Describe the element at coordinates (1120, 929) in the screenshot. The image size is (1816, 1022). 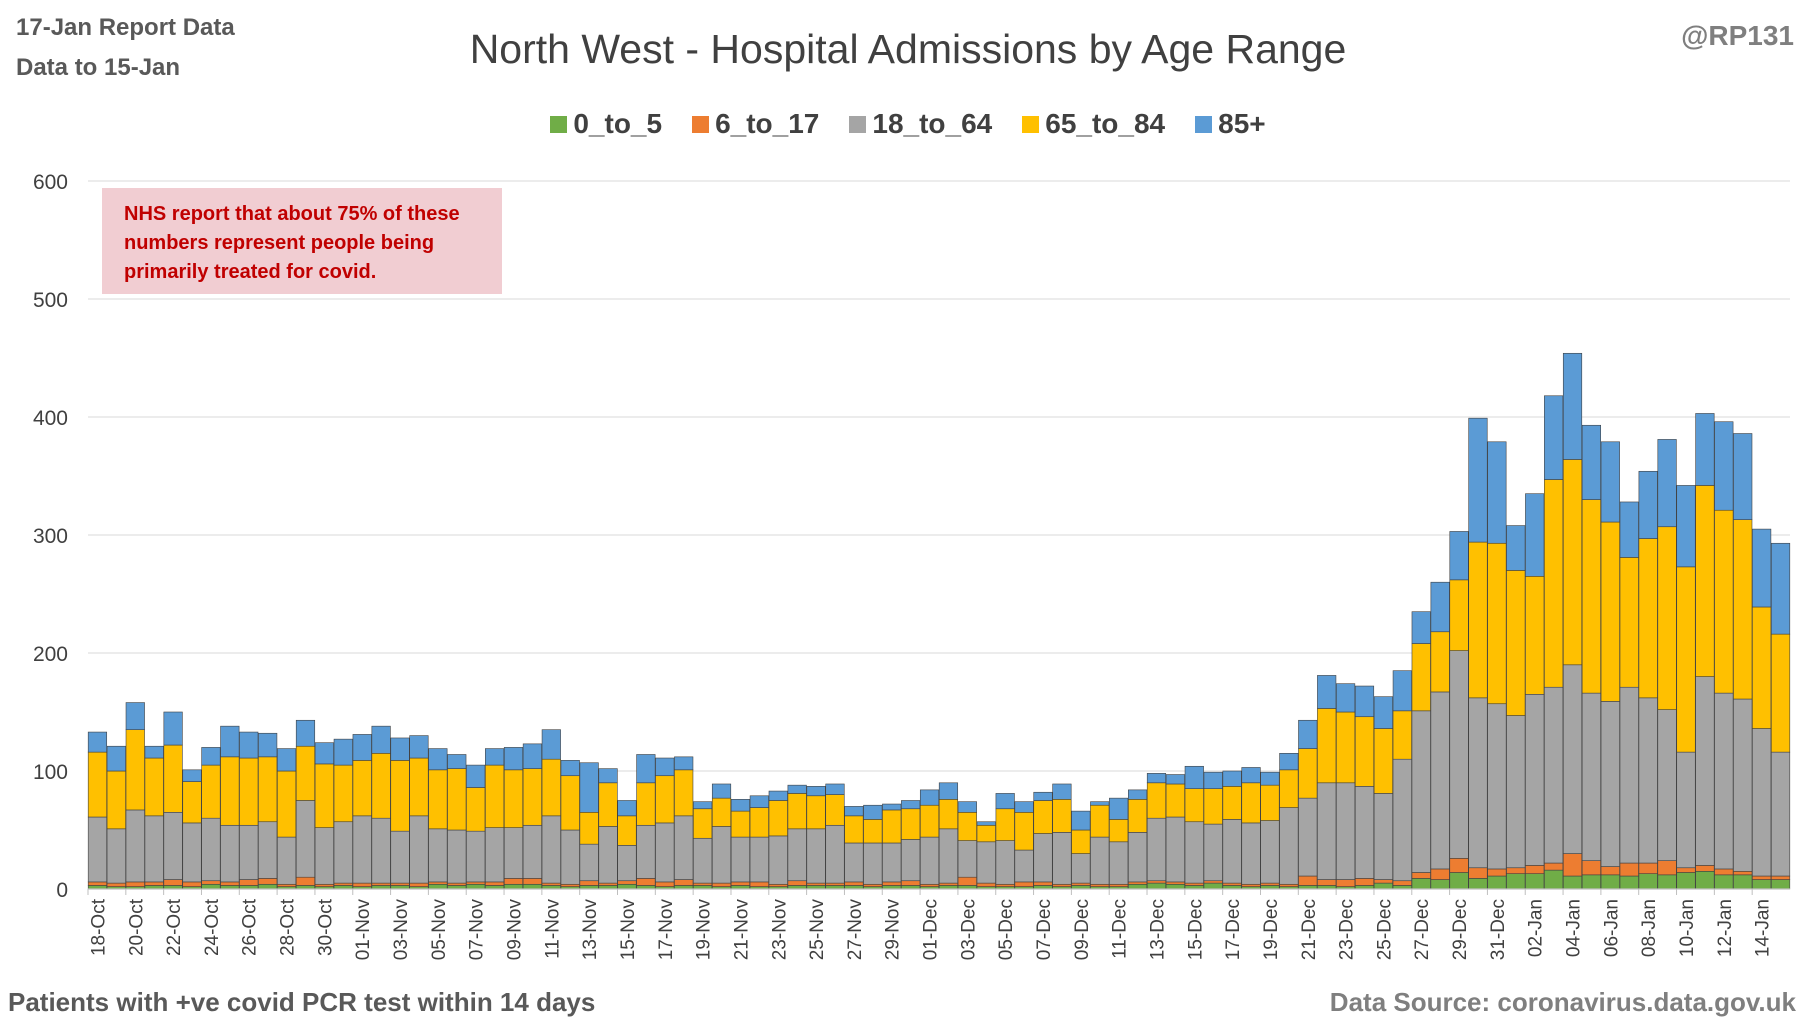
I see `x-tick-label: 11-Dec` at that location.